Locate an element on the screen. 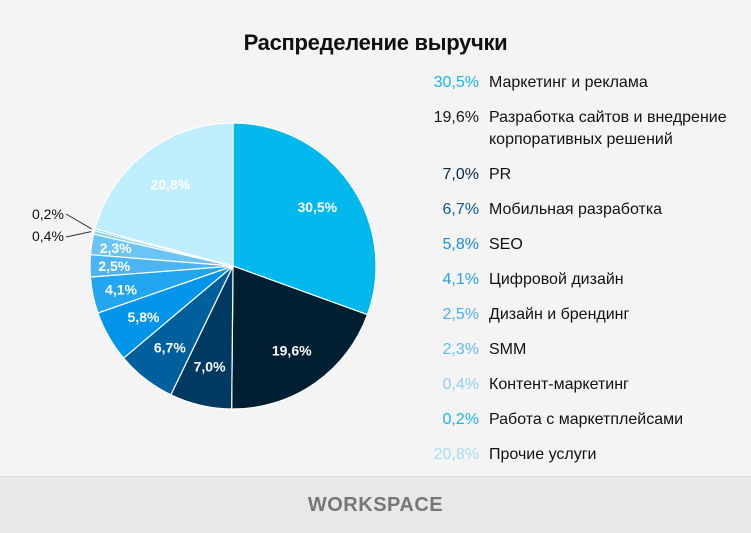 The height and width of the screenshot is (533, 751). legend-percent: 2,5% is located at coordinates (460, 314).